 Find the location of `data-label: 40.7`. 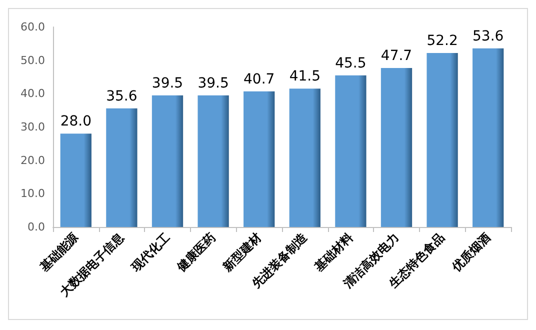

data-label: 40.7 is located at coordinates (259, 79).